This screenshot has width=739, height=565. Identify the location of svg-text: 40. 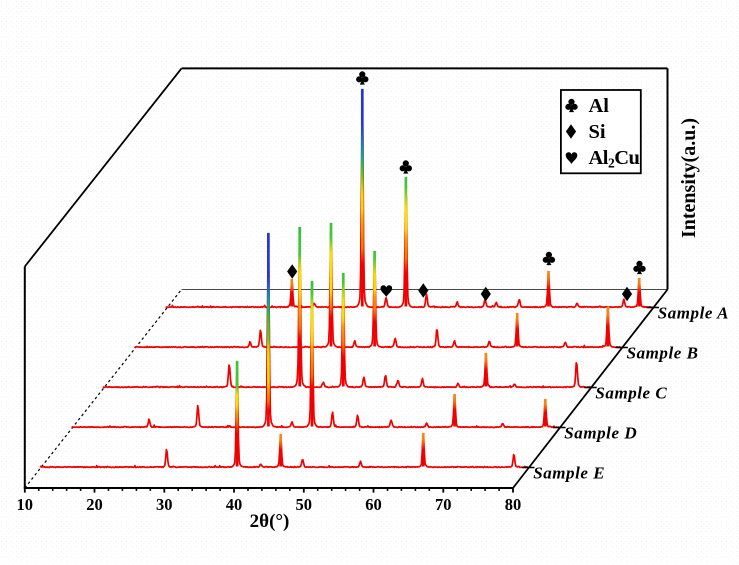
(234, 504).